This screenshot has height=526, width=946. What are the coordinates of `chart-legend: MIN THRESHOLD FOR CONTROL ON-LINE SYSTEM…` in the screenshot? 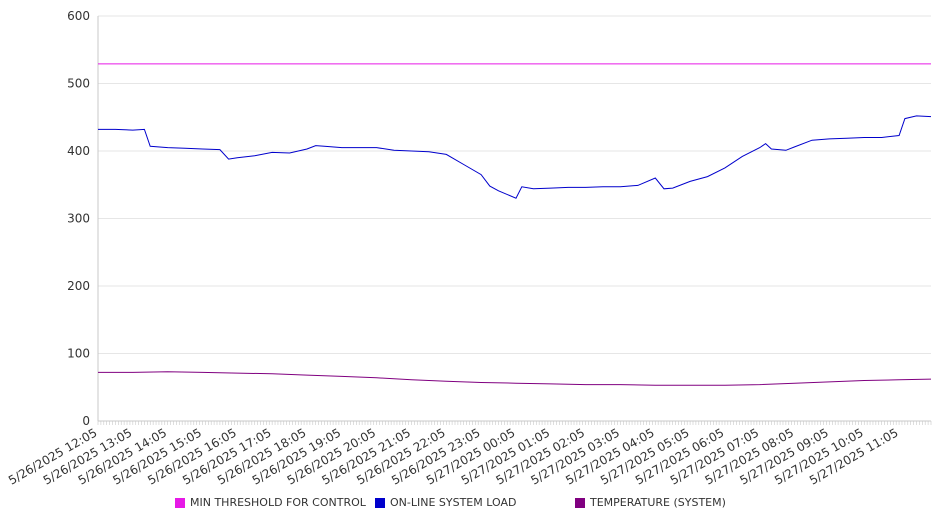 It's located at (473, 506).